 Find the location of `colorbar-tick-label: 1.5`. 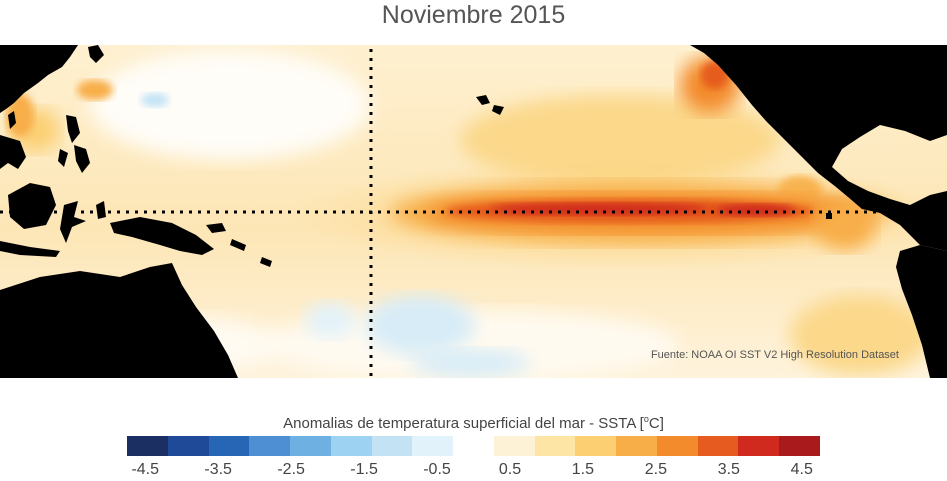

colorbar-tick-label: 1.5 is located at coordinates (583, 469).